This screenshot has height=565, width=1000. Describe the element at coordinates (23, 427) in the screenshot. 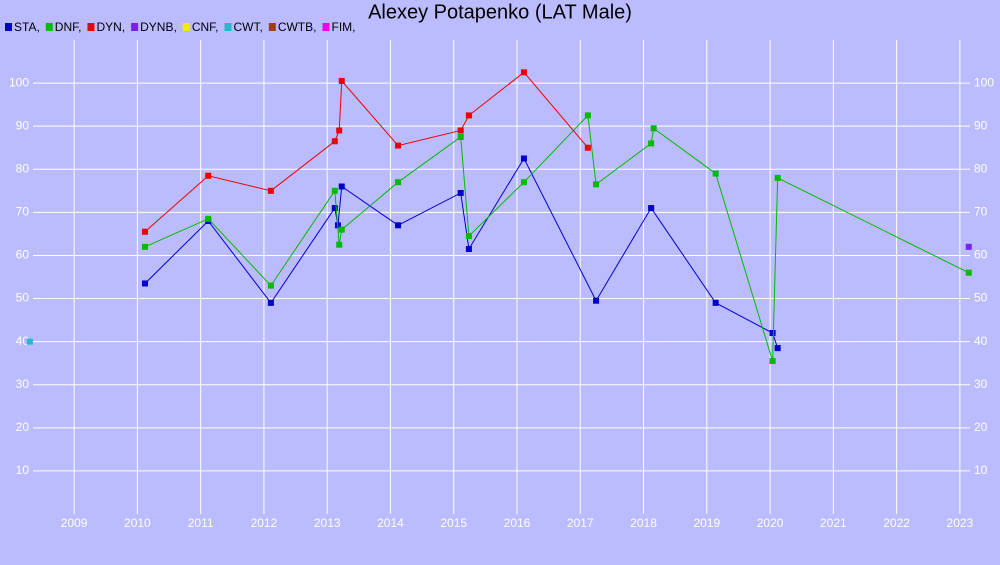

I see `y-tick-label: 20` at that location.